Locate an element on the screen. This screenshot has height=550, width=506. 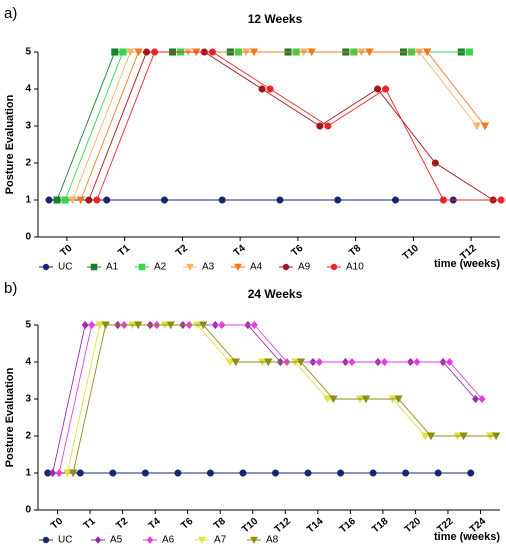
legend-label: A8 is located at coordinates (272, 540).